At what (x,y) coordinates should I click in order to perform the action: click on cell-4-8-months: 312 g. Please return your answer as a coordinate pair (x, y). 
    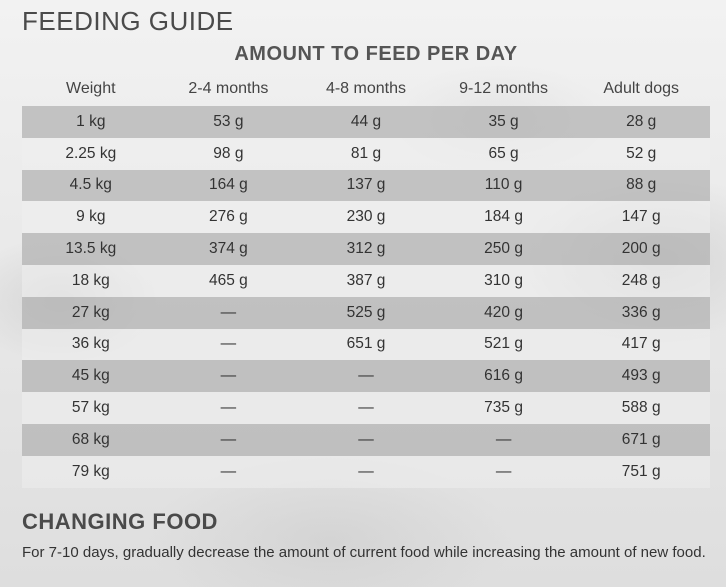
    Looking at the image, I should click on (366, 249).